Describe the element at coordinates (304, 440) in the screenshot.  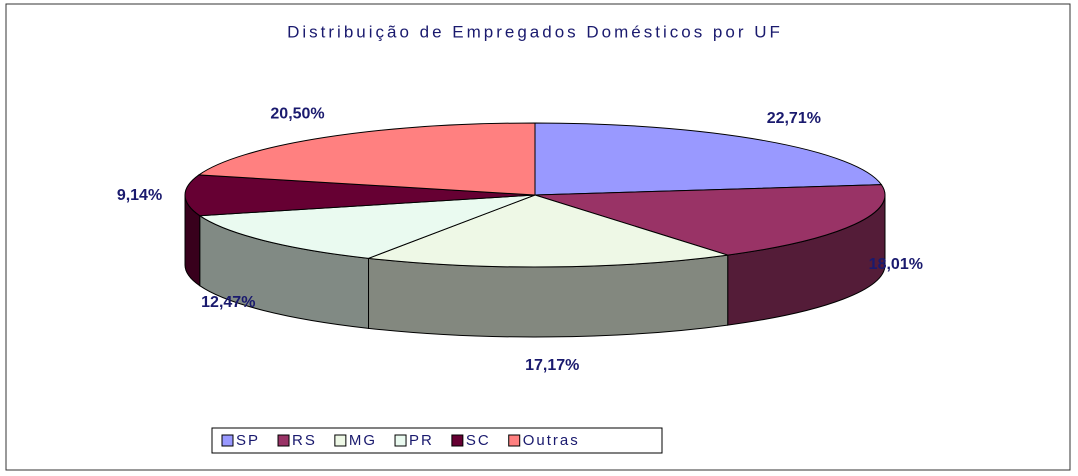
I see `legend-label: RS` at that location.